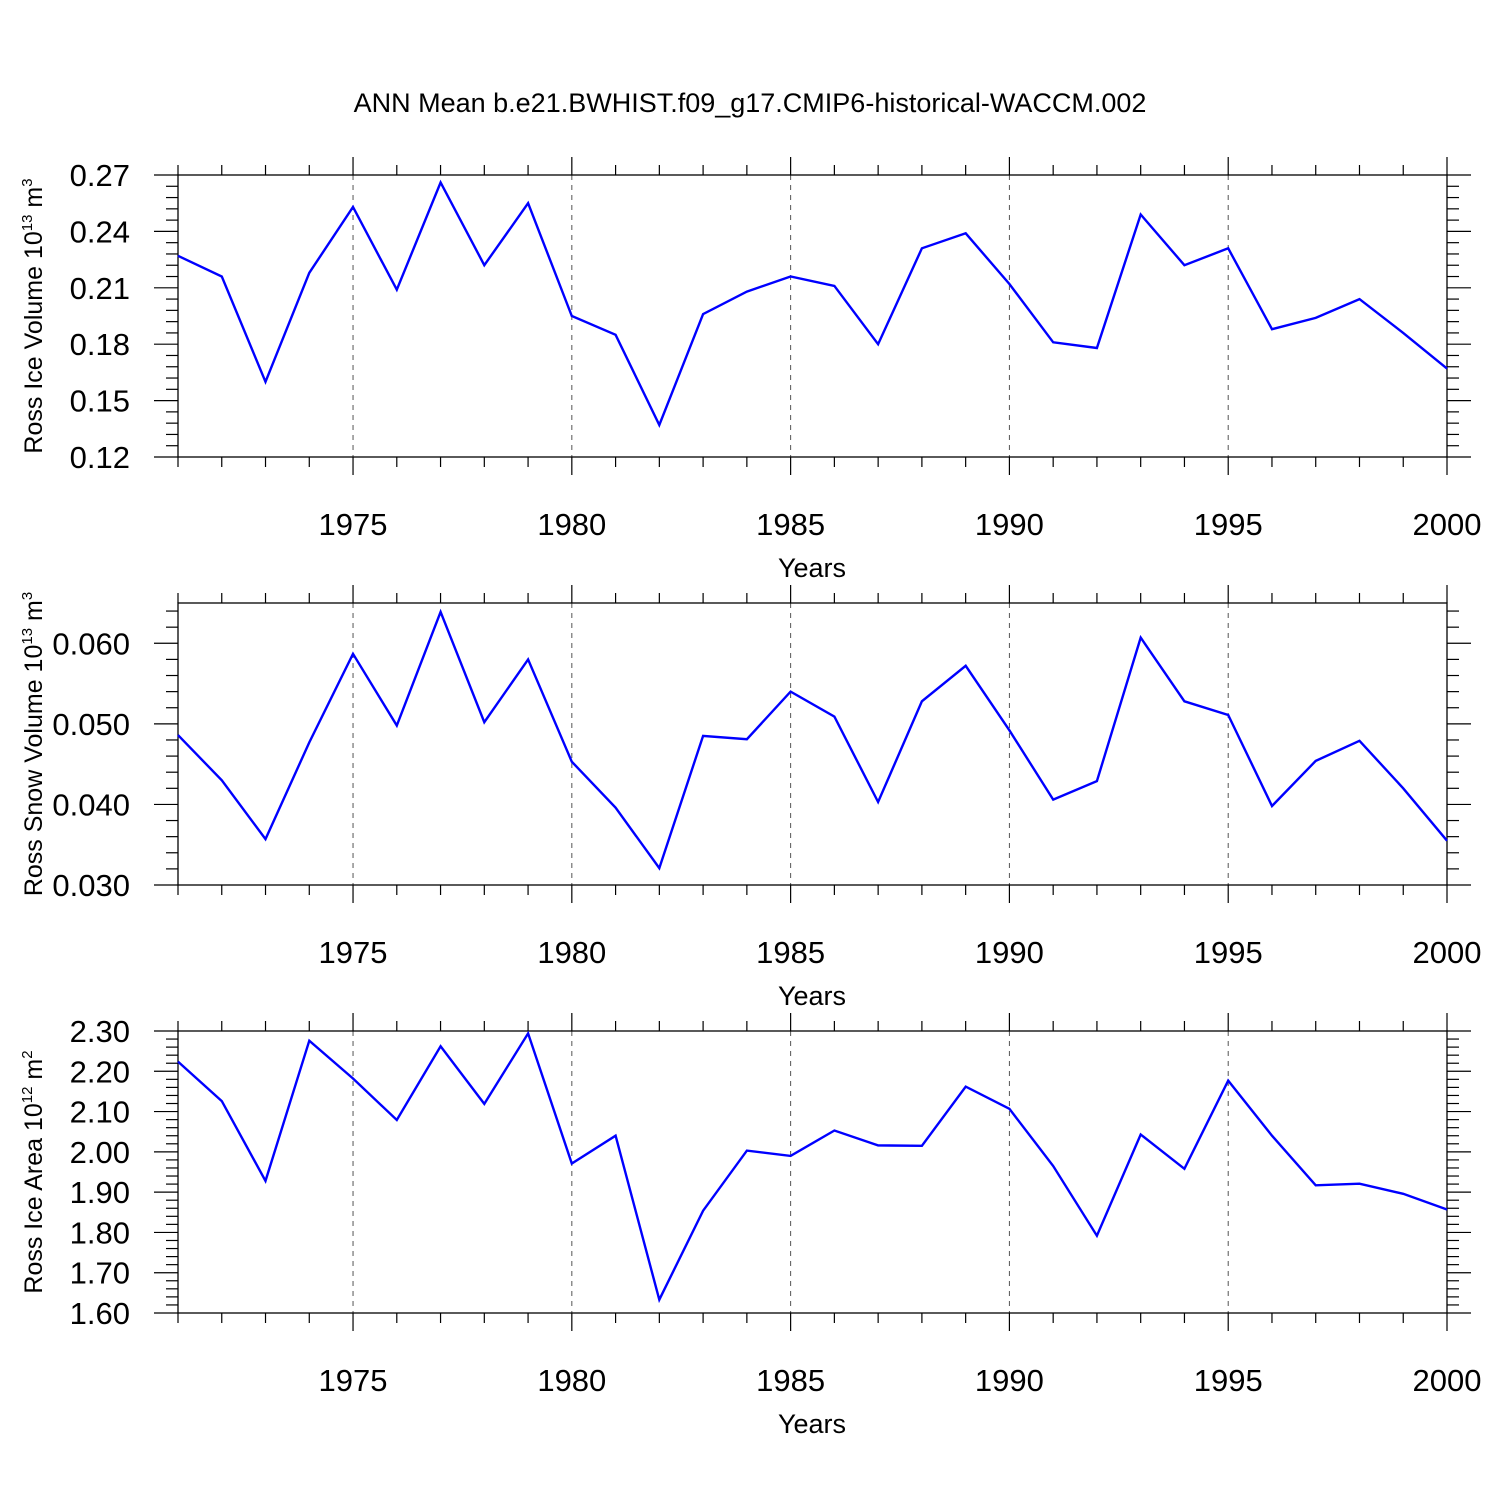 The height and width of the screenshot is (1500, 1500). I want to click on y-tick-label: 0.050, so click(91, 724).